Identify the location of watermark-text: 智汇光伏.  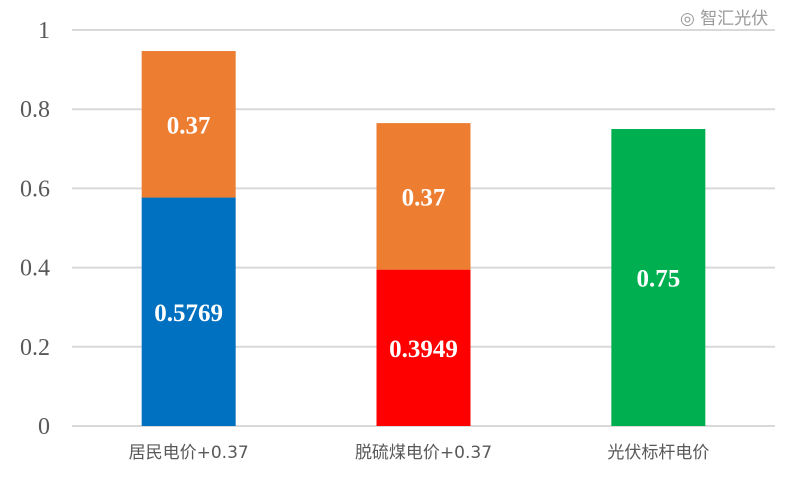
(734, 19).